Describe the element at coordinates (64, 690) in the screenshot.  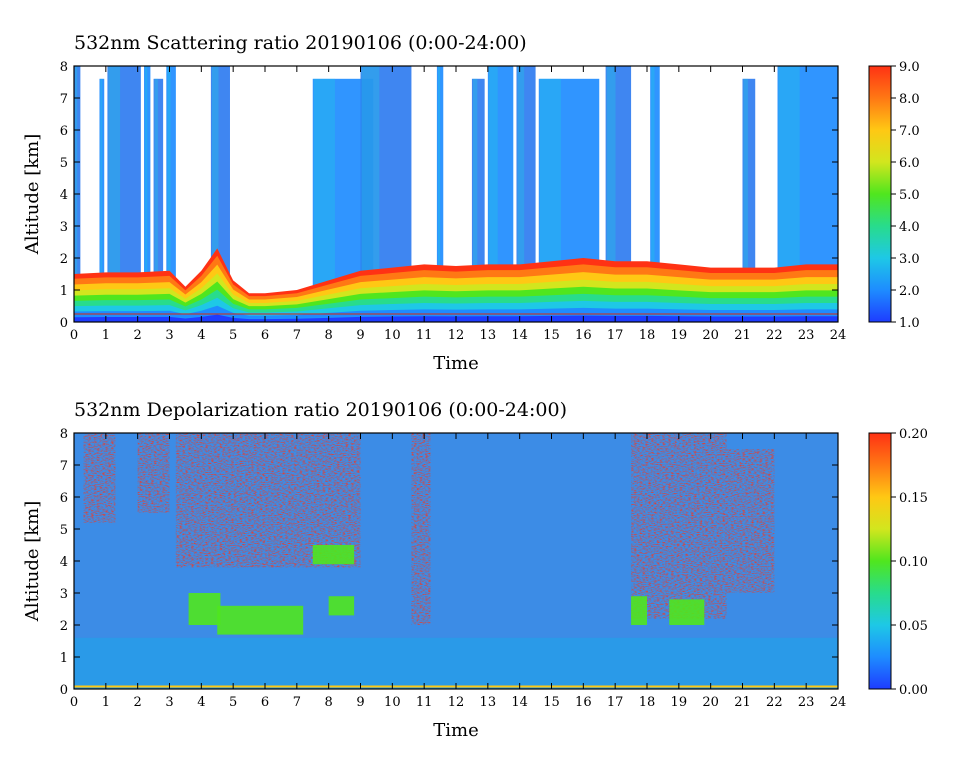
I see `y-tick-label: 0` at that location.